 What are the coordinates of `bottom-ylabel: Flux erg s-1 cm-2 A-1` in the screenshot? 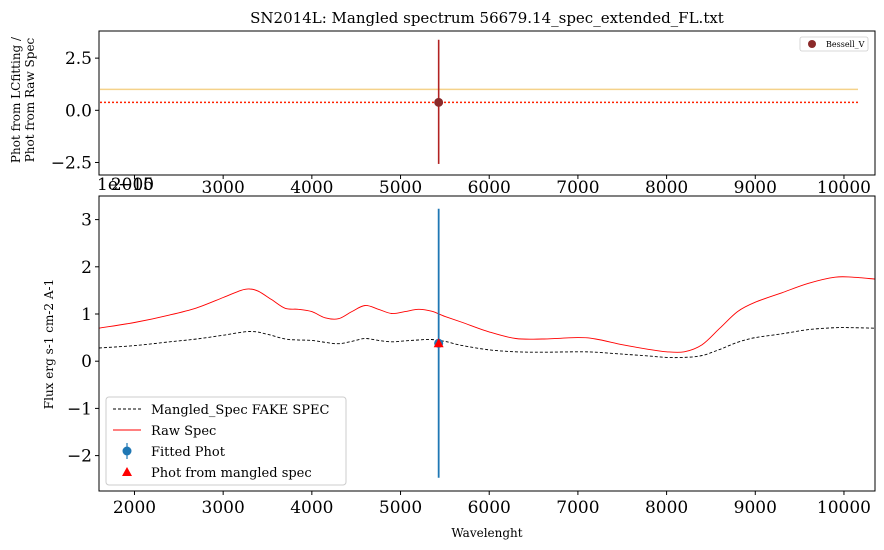 It's located at (49, 344).